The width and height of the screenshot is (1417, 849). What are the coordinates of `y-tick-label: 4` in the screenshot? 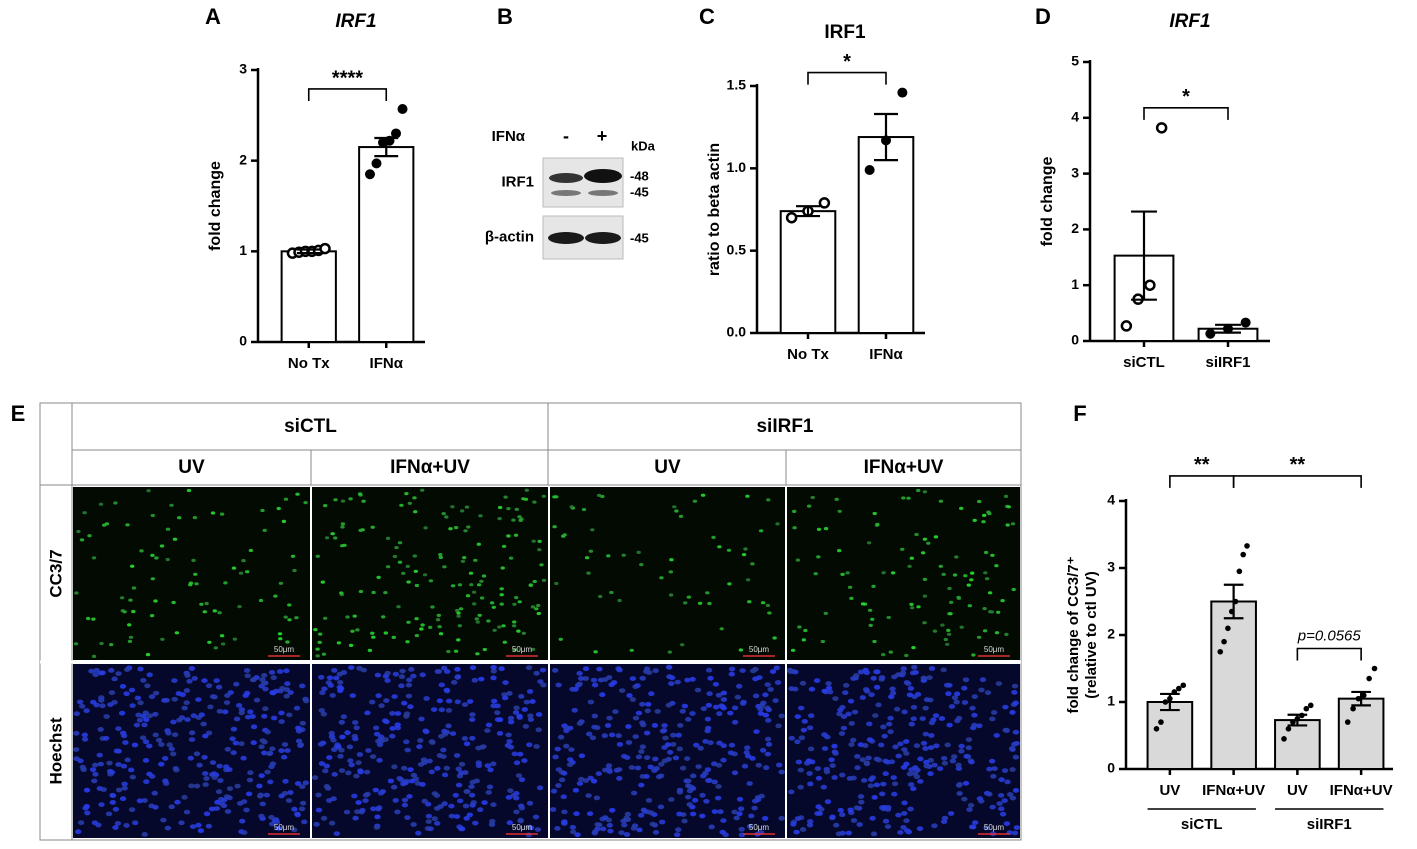 It's located at (1111, 500).